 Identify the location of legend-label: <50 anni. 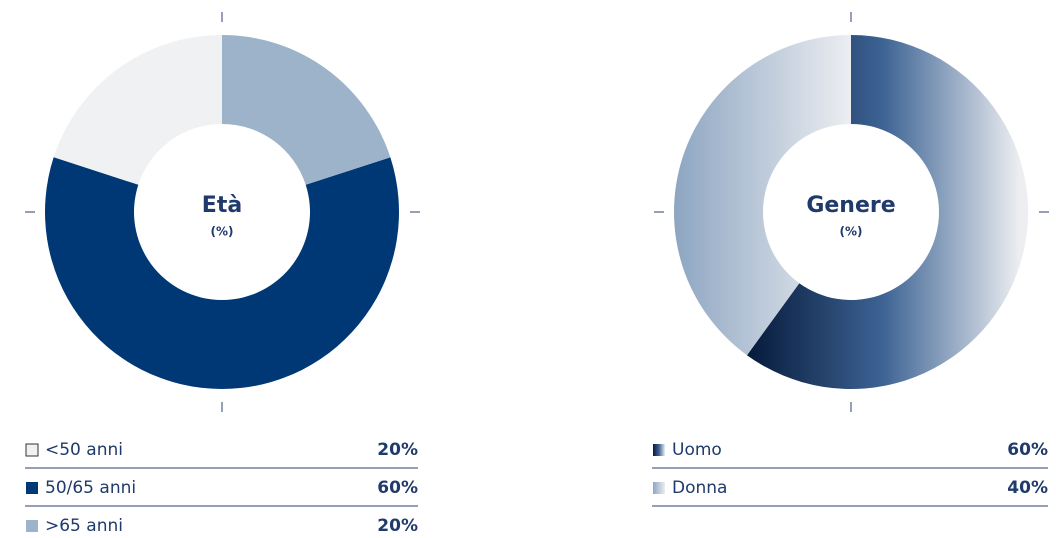
(84, 450).